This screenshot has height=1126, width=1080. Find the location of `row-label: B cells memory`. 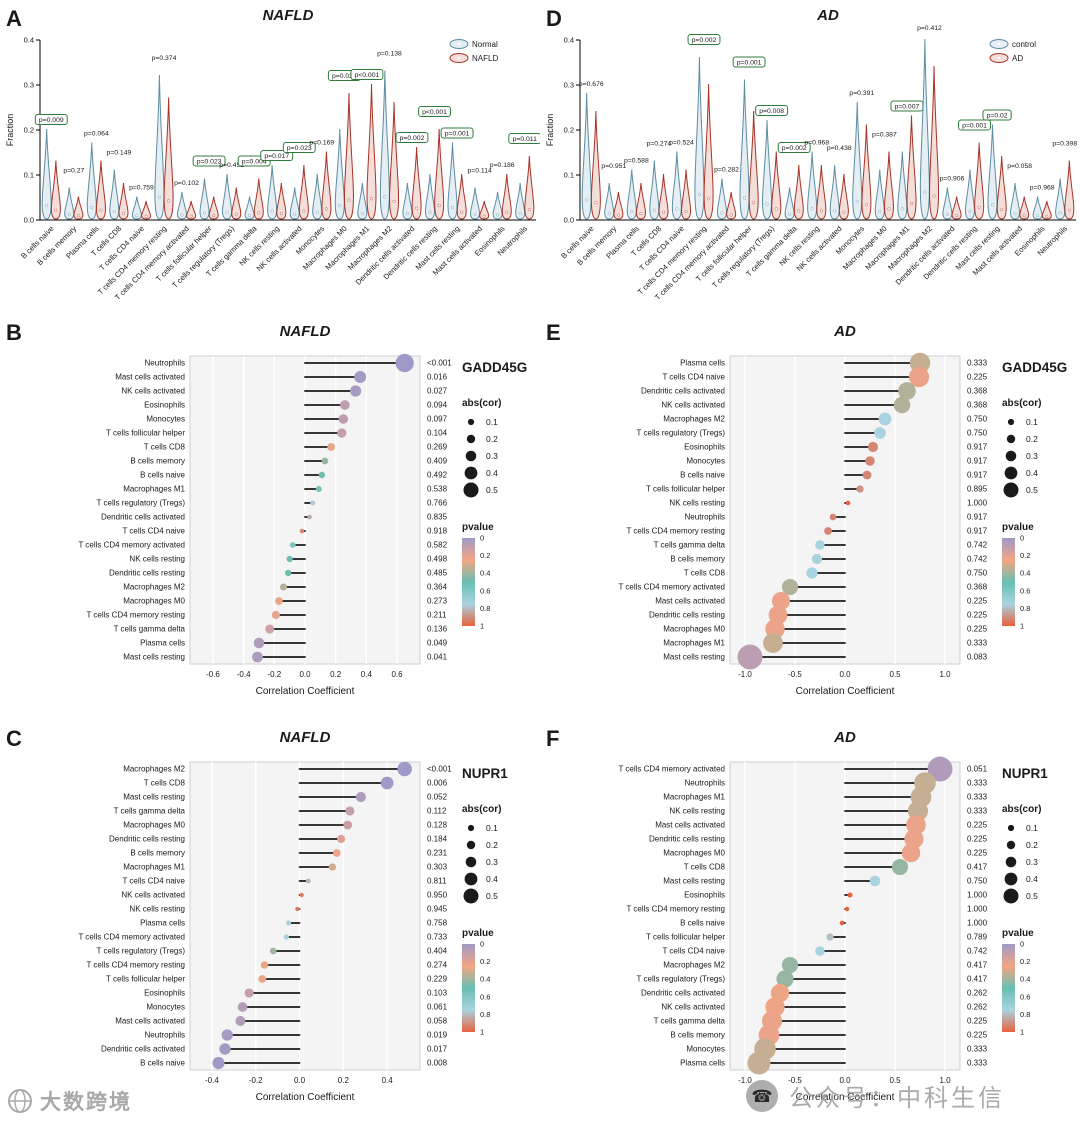

row-label: B cells memory is located at coordinates (157, 461).